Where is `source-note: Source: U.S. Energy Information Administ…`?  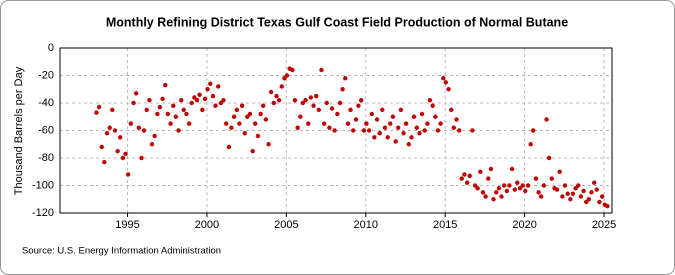
source-note: Source: U.S. Energy Information Administ… is located at coordinates (121, 251).